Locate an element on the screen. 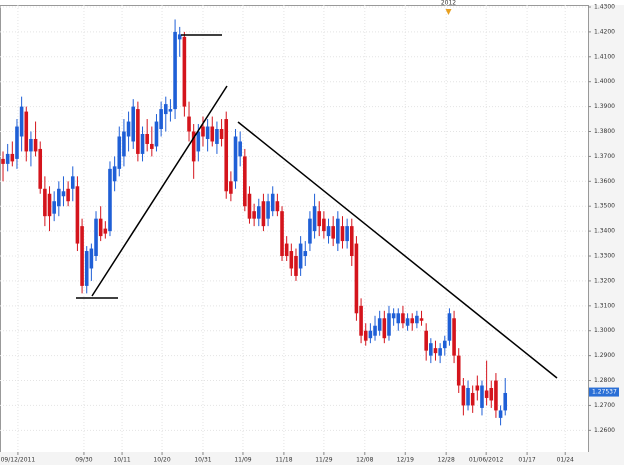 The image size is (624, 469). trend-line is located at coordinates (159, 191).